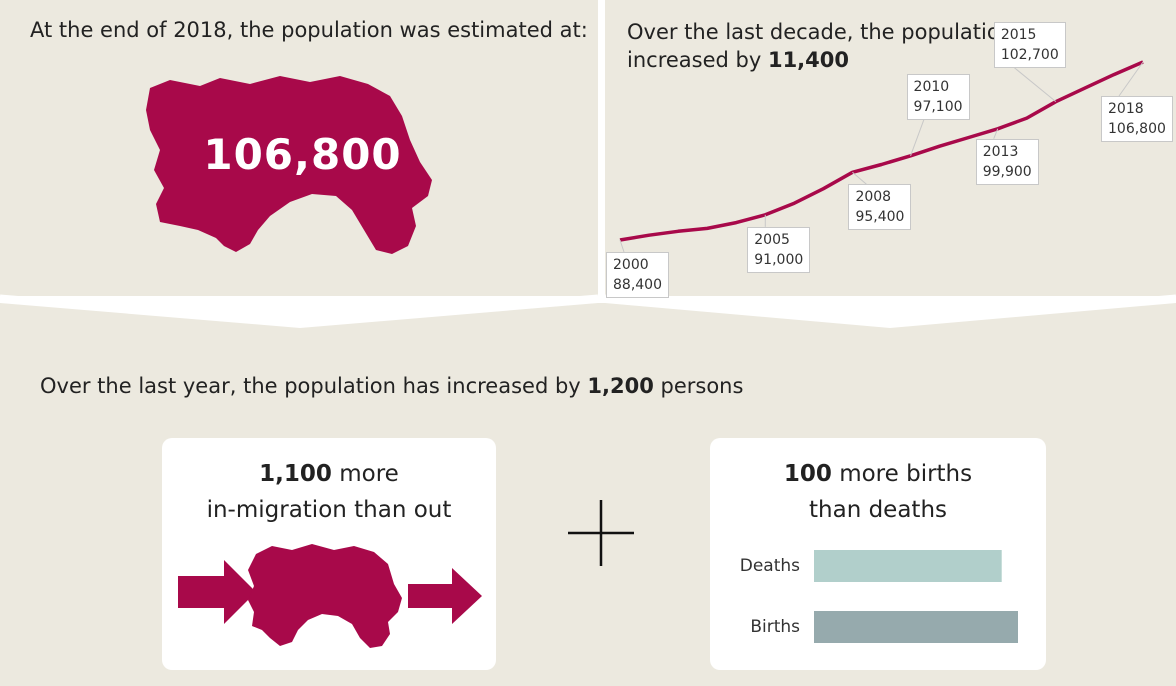 This screenshot has height=686, width=1176. What do you see at coordinates (1000, 151) in the screenshot?
I see `callout-year: 2013` at bounding box center [1000, 151].